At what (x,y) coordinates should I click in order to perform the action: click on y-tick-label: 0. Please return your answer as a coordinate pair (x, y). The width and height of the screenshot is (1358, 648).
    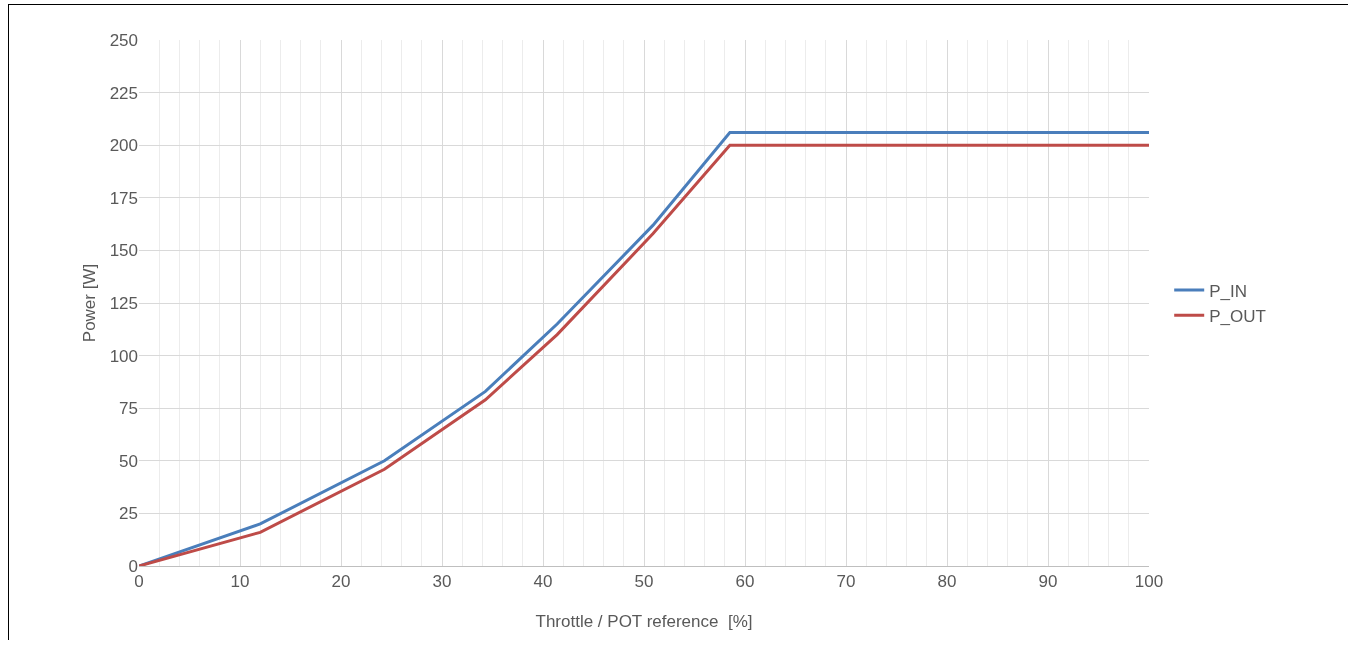
    Looking at the image, I should click on (133, 566).